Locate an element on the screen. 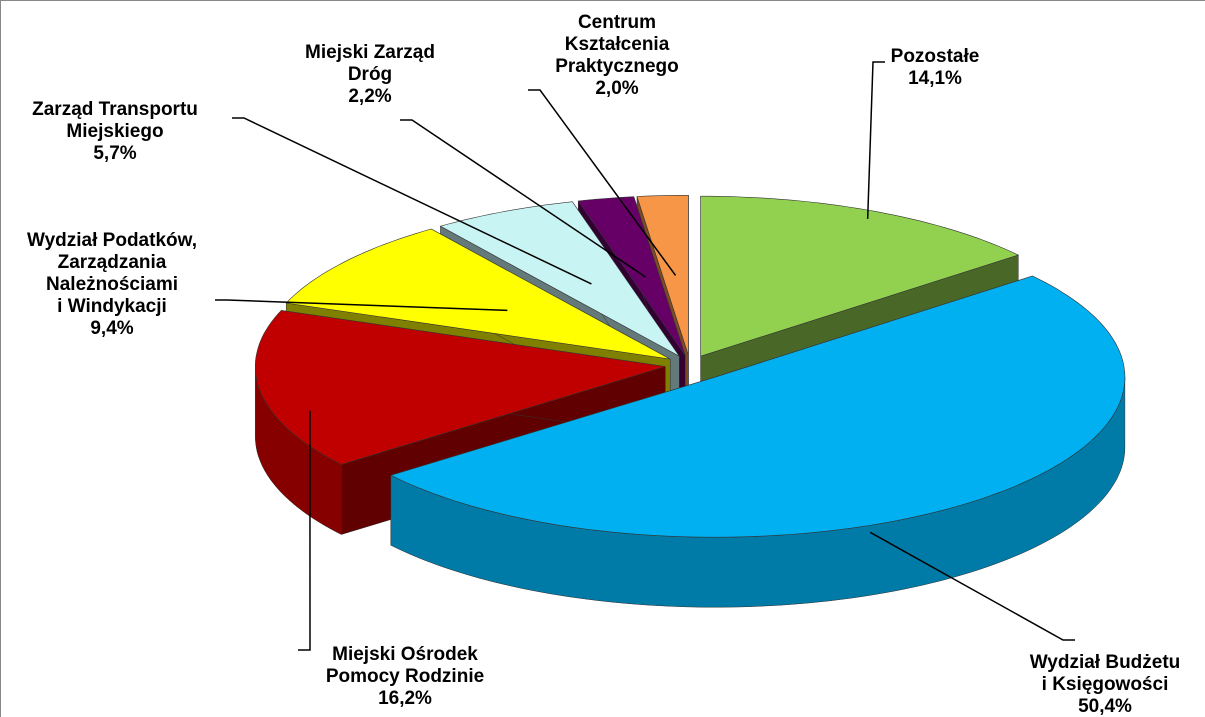 The image size is (1205, 717). category-label: Pozostałe is located at coordinates (935, 56).